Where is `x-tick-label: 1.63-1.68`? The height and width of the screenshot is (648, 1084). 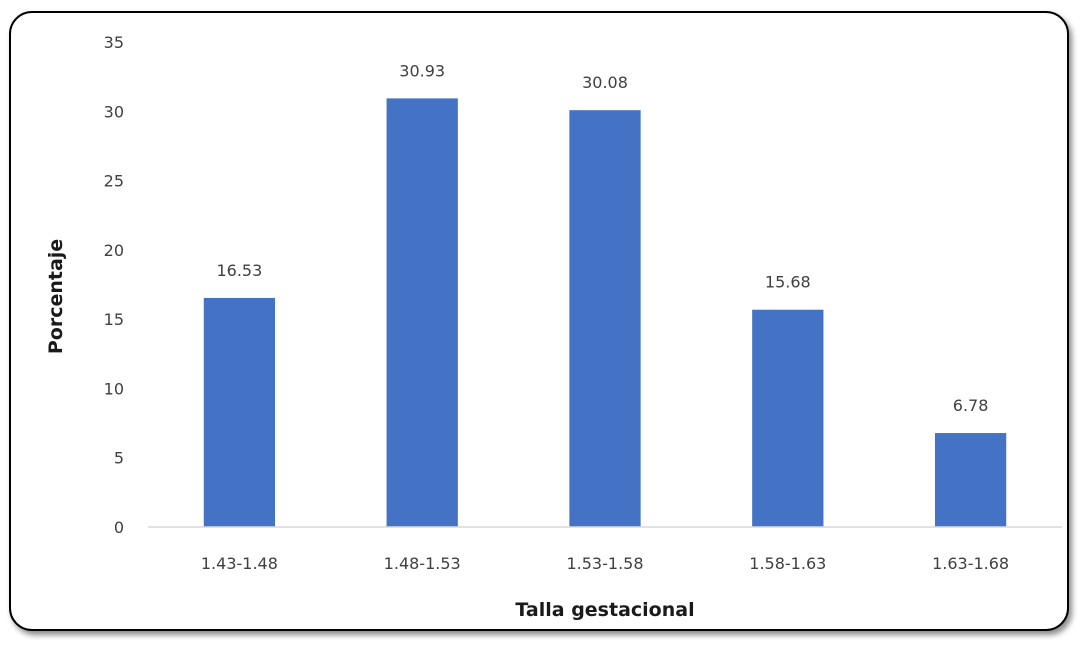
x-tick-label: 1.63-1.68 is located at coordinates (970, 563).